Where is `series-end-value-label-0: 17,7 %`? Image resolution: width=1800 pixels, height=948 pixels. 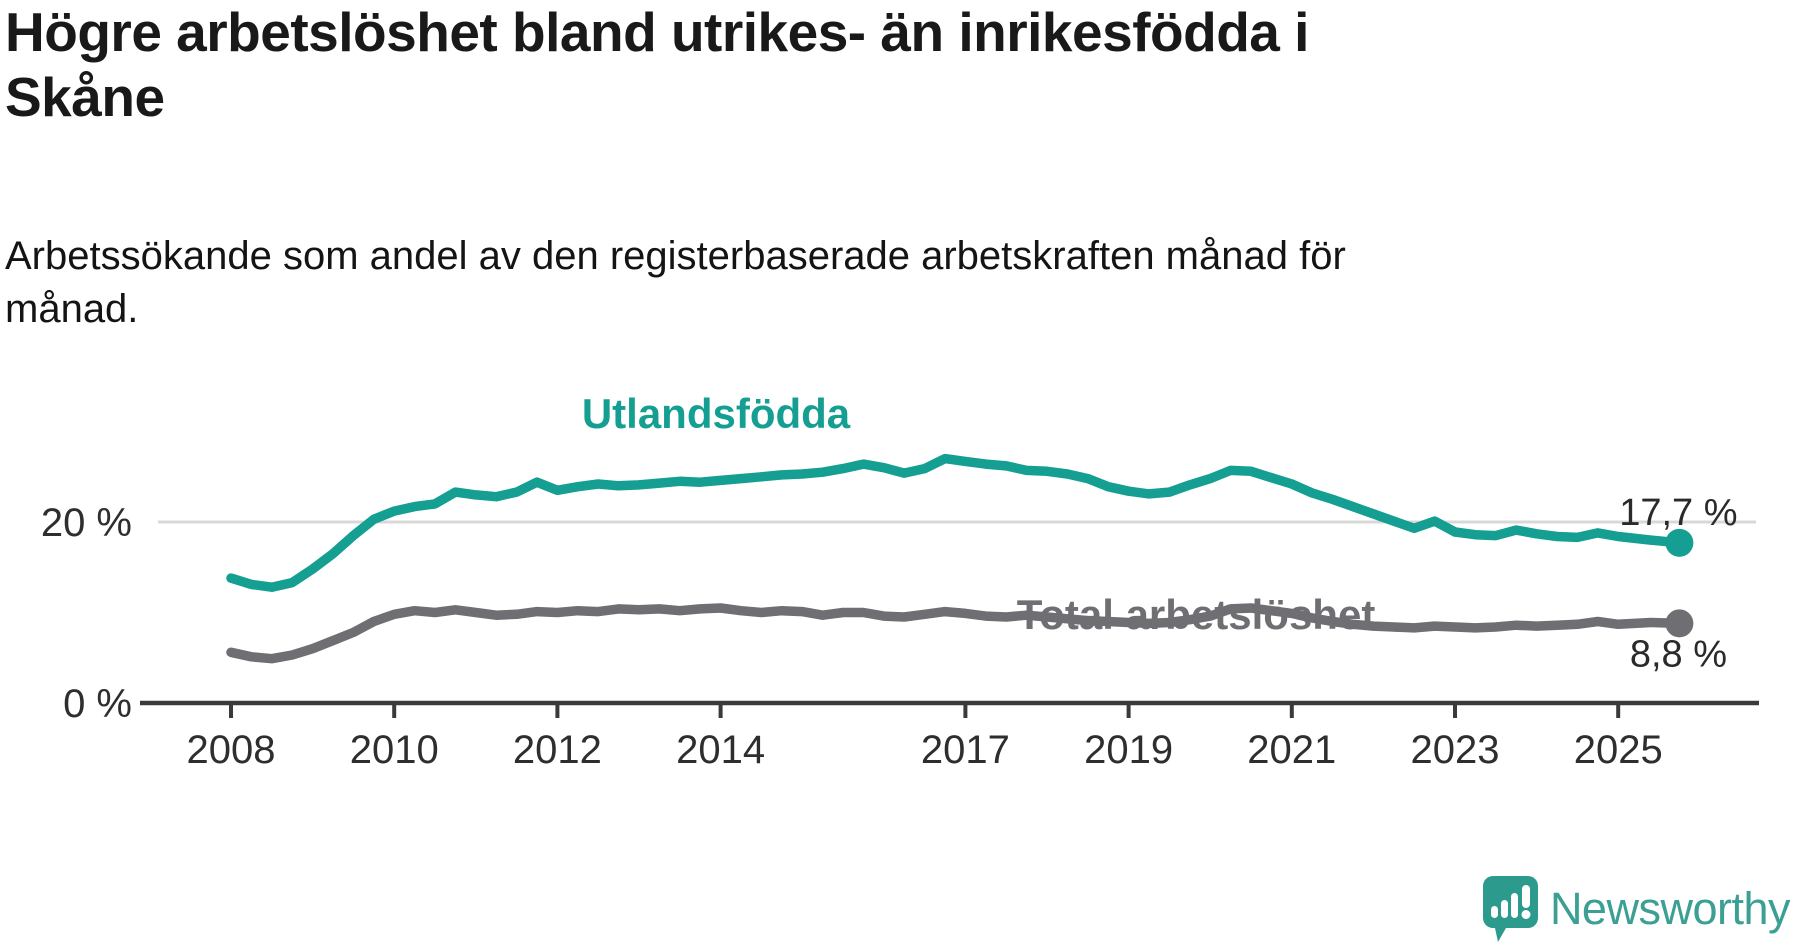
series-end-value-label-0: 17,7 % is located at coordinates (1678, 513).